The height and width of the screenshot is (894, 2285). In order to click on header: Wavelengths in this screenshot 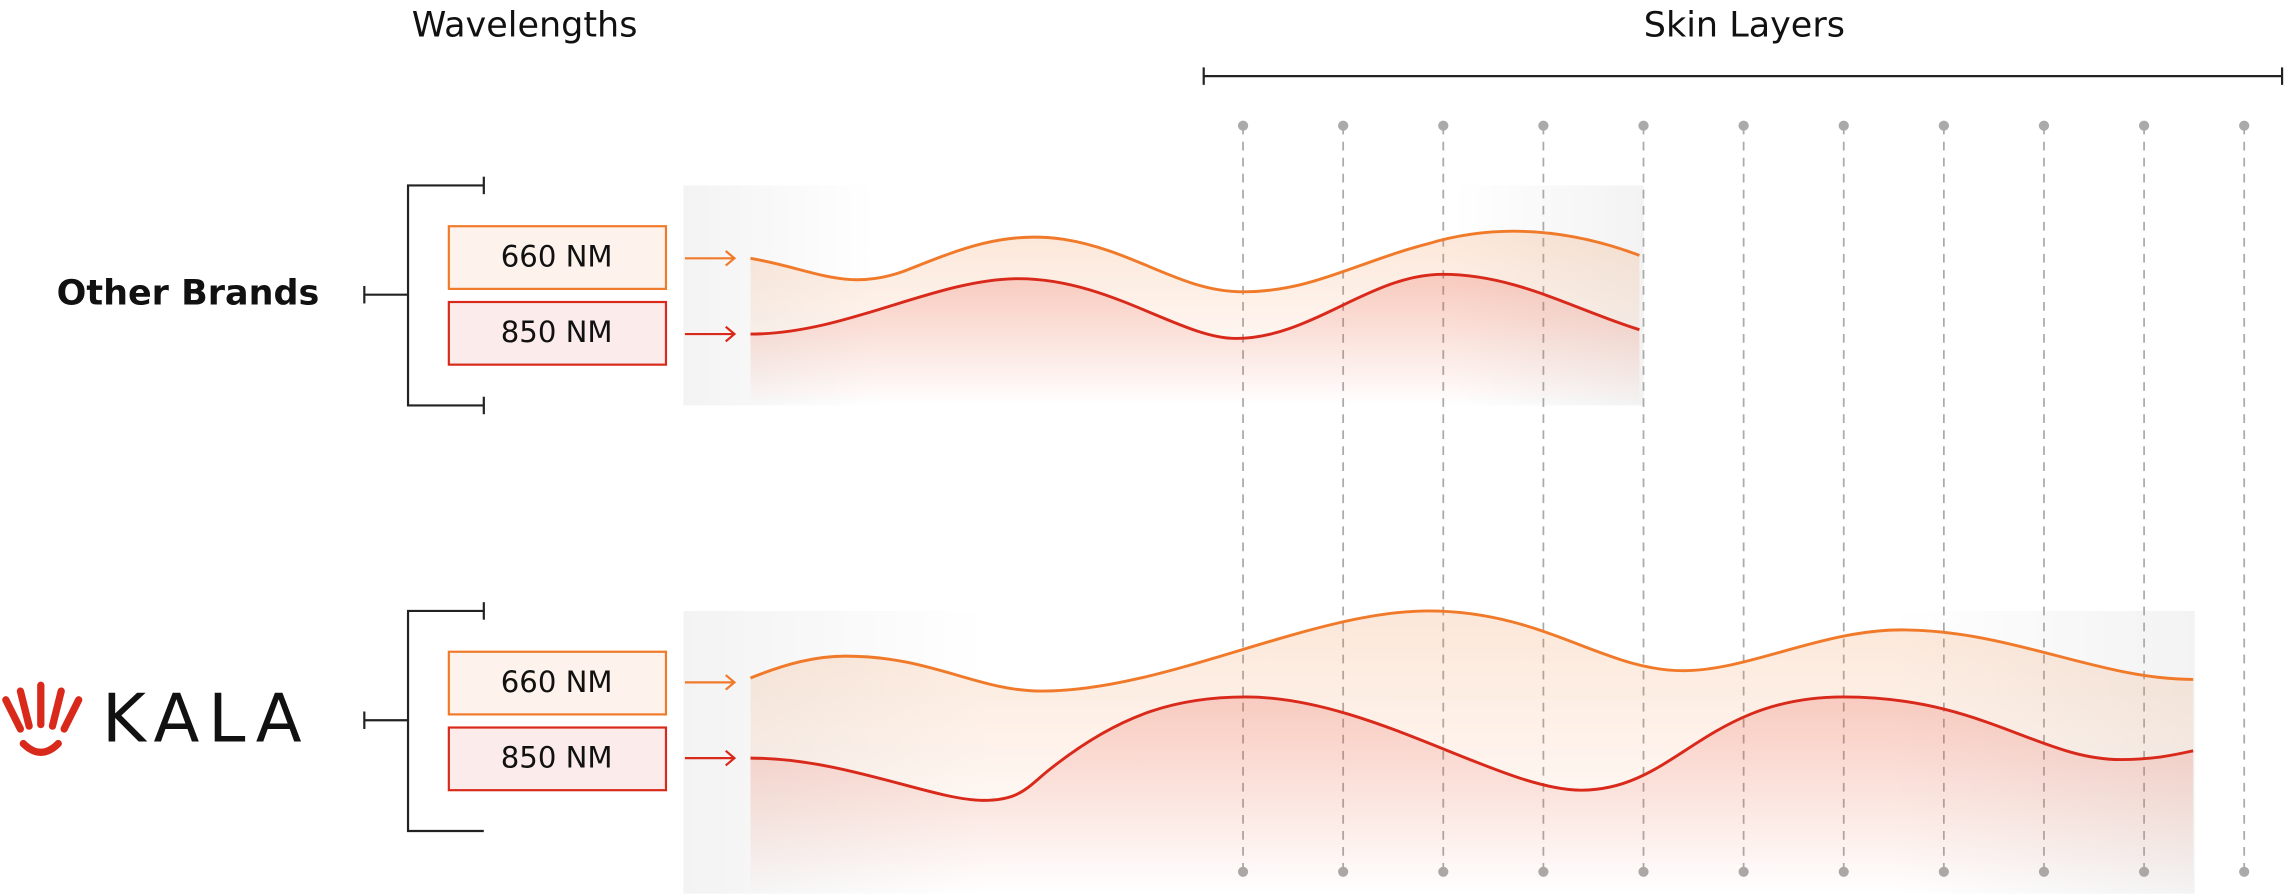, I will do `click(525, 26)`.